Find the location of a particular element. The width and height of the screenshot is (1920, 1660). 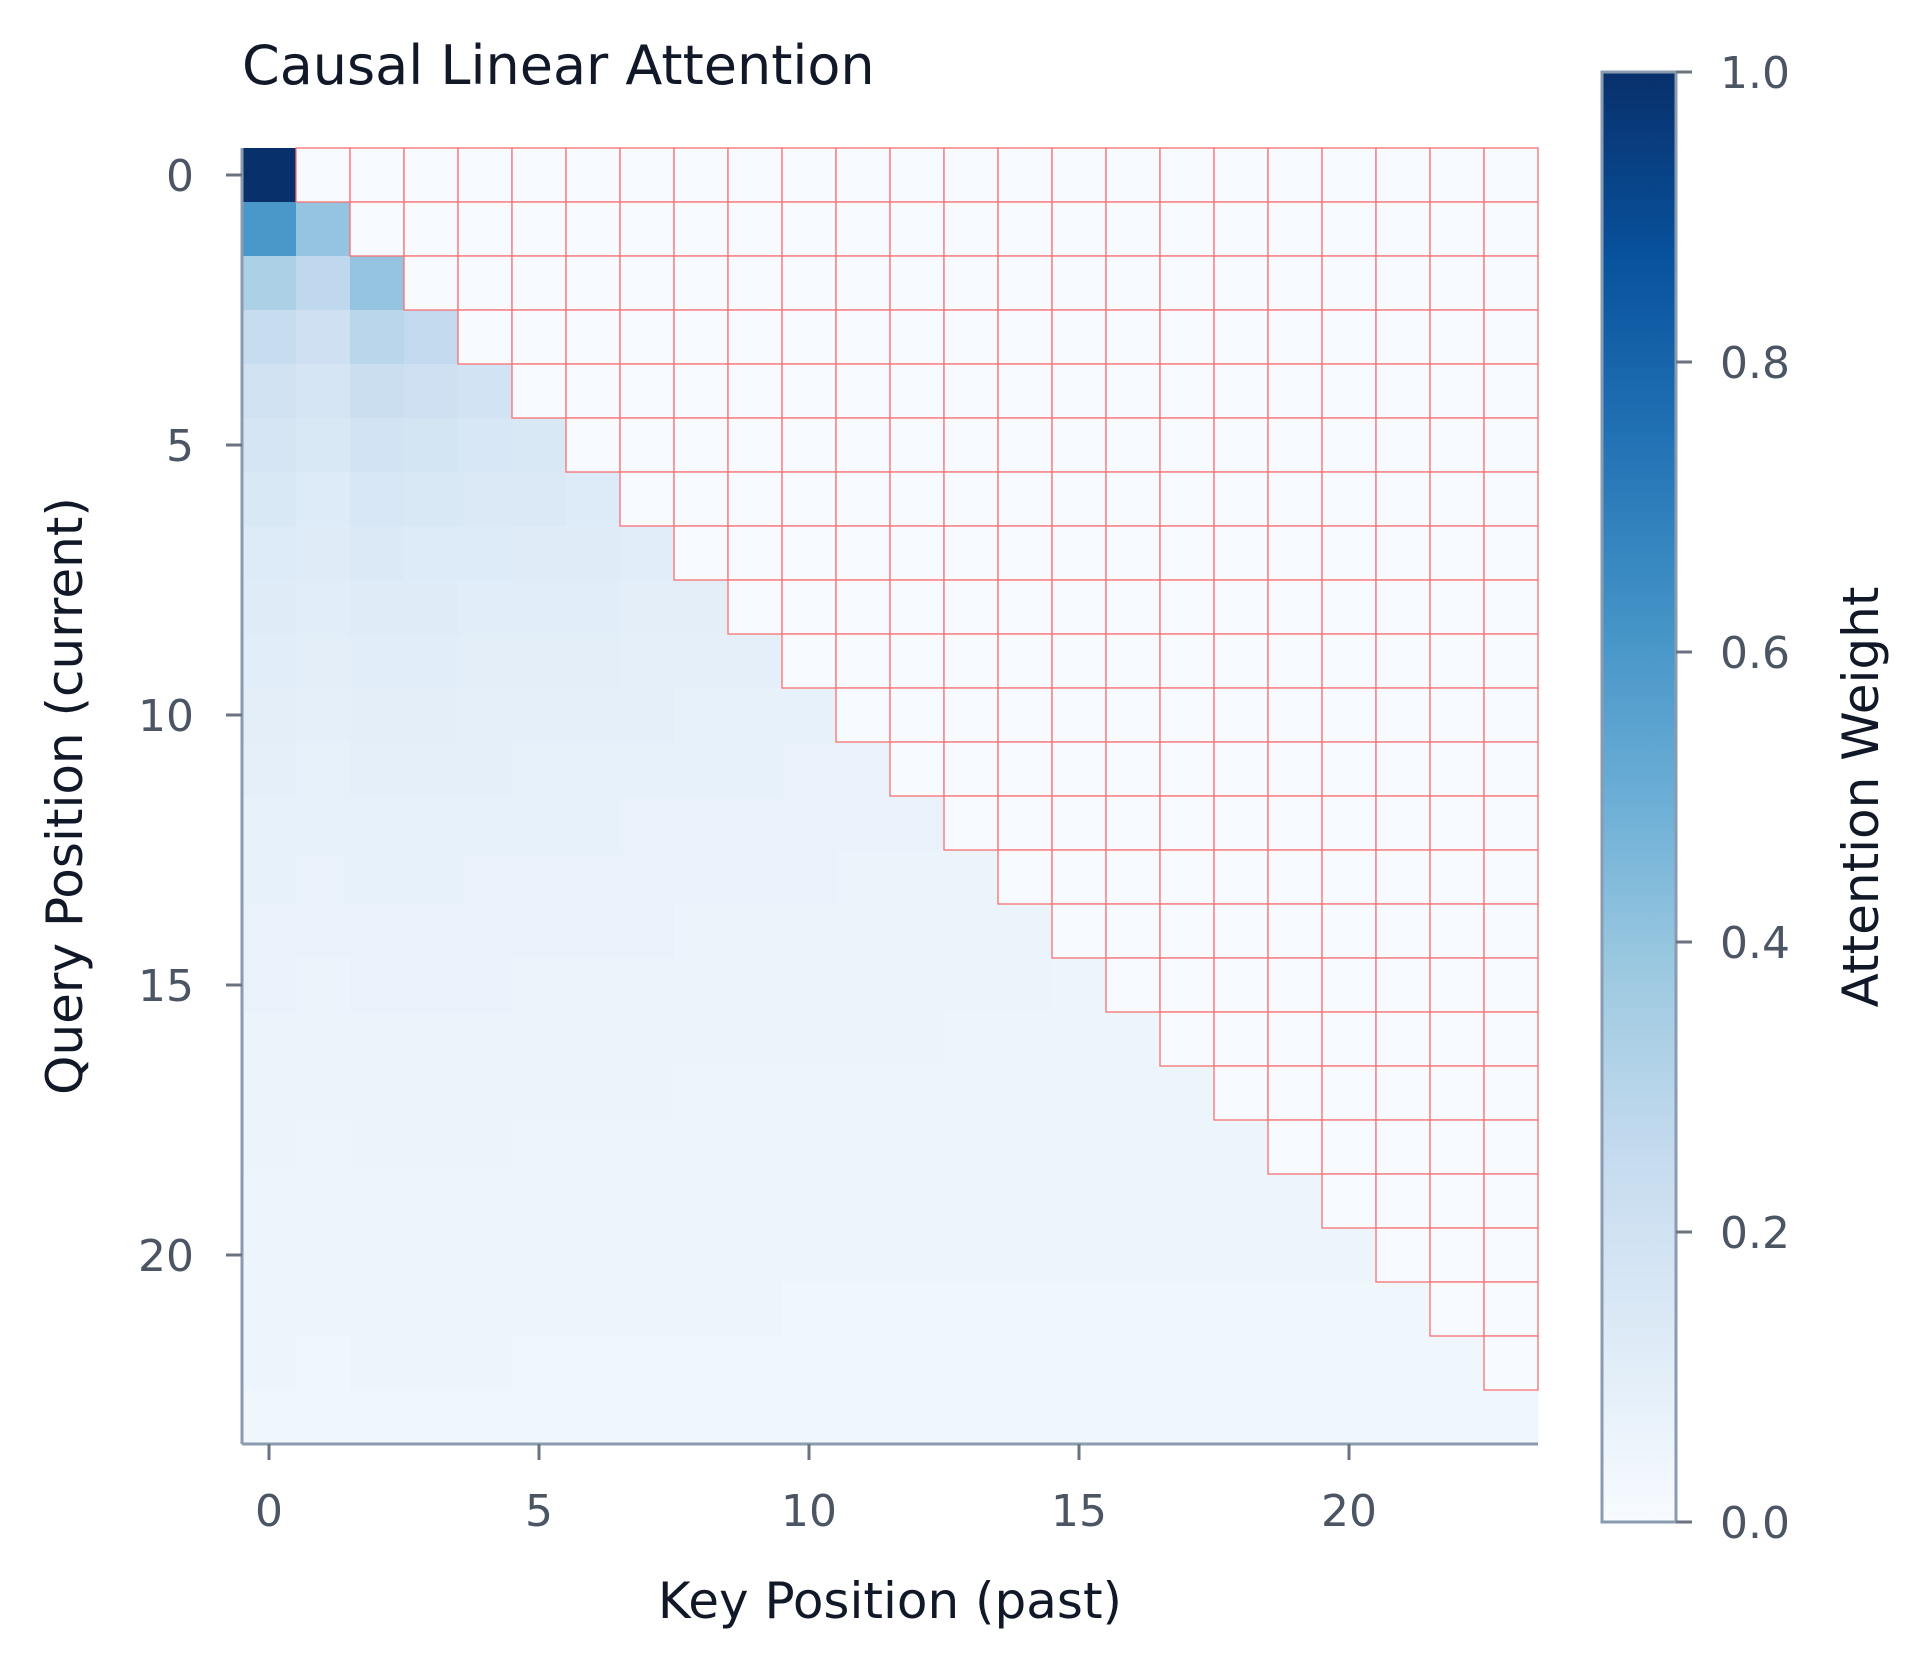

colorbar-tick-label: 0.4 is located at coordinates (1755, 943).